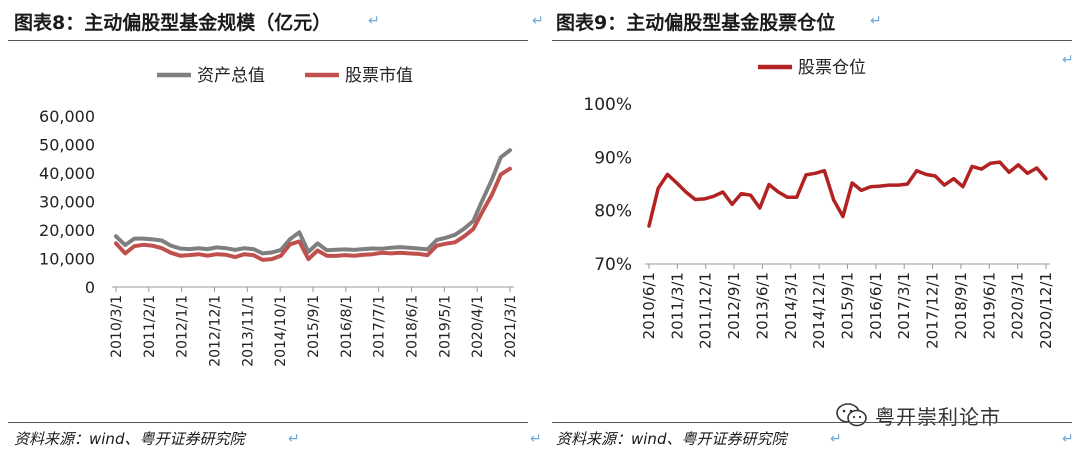  What do you see at coordinates (314, 326) in the screenshot?
I see `left-xtick-label: 2015/9/1` at bounding box center [314, 326].